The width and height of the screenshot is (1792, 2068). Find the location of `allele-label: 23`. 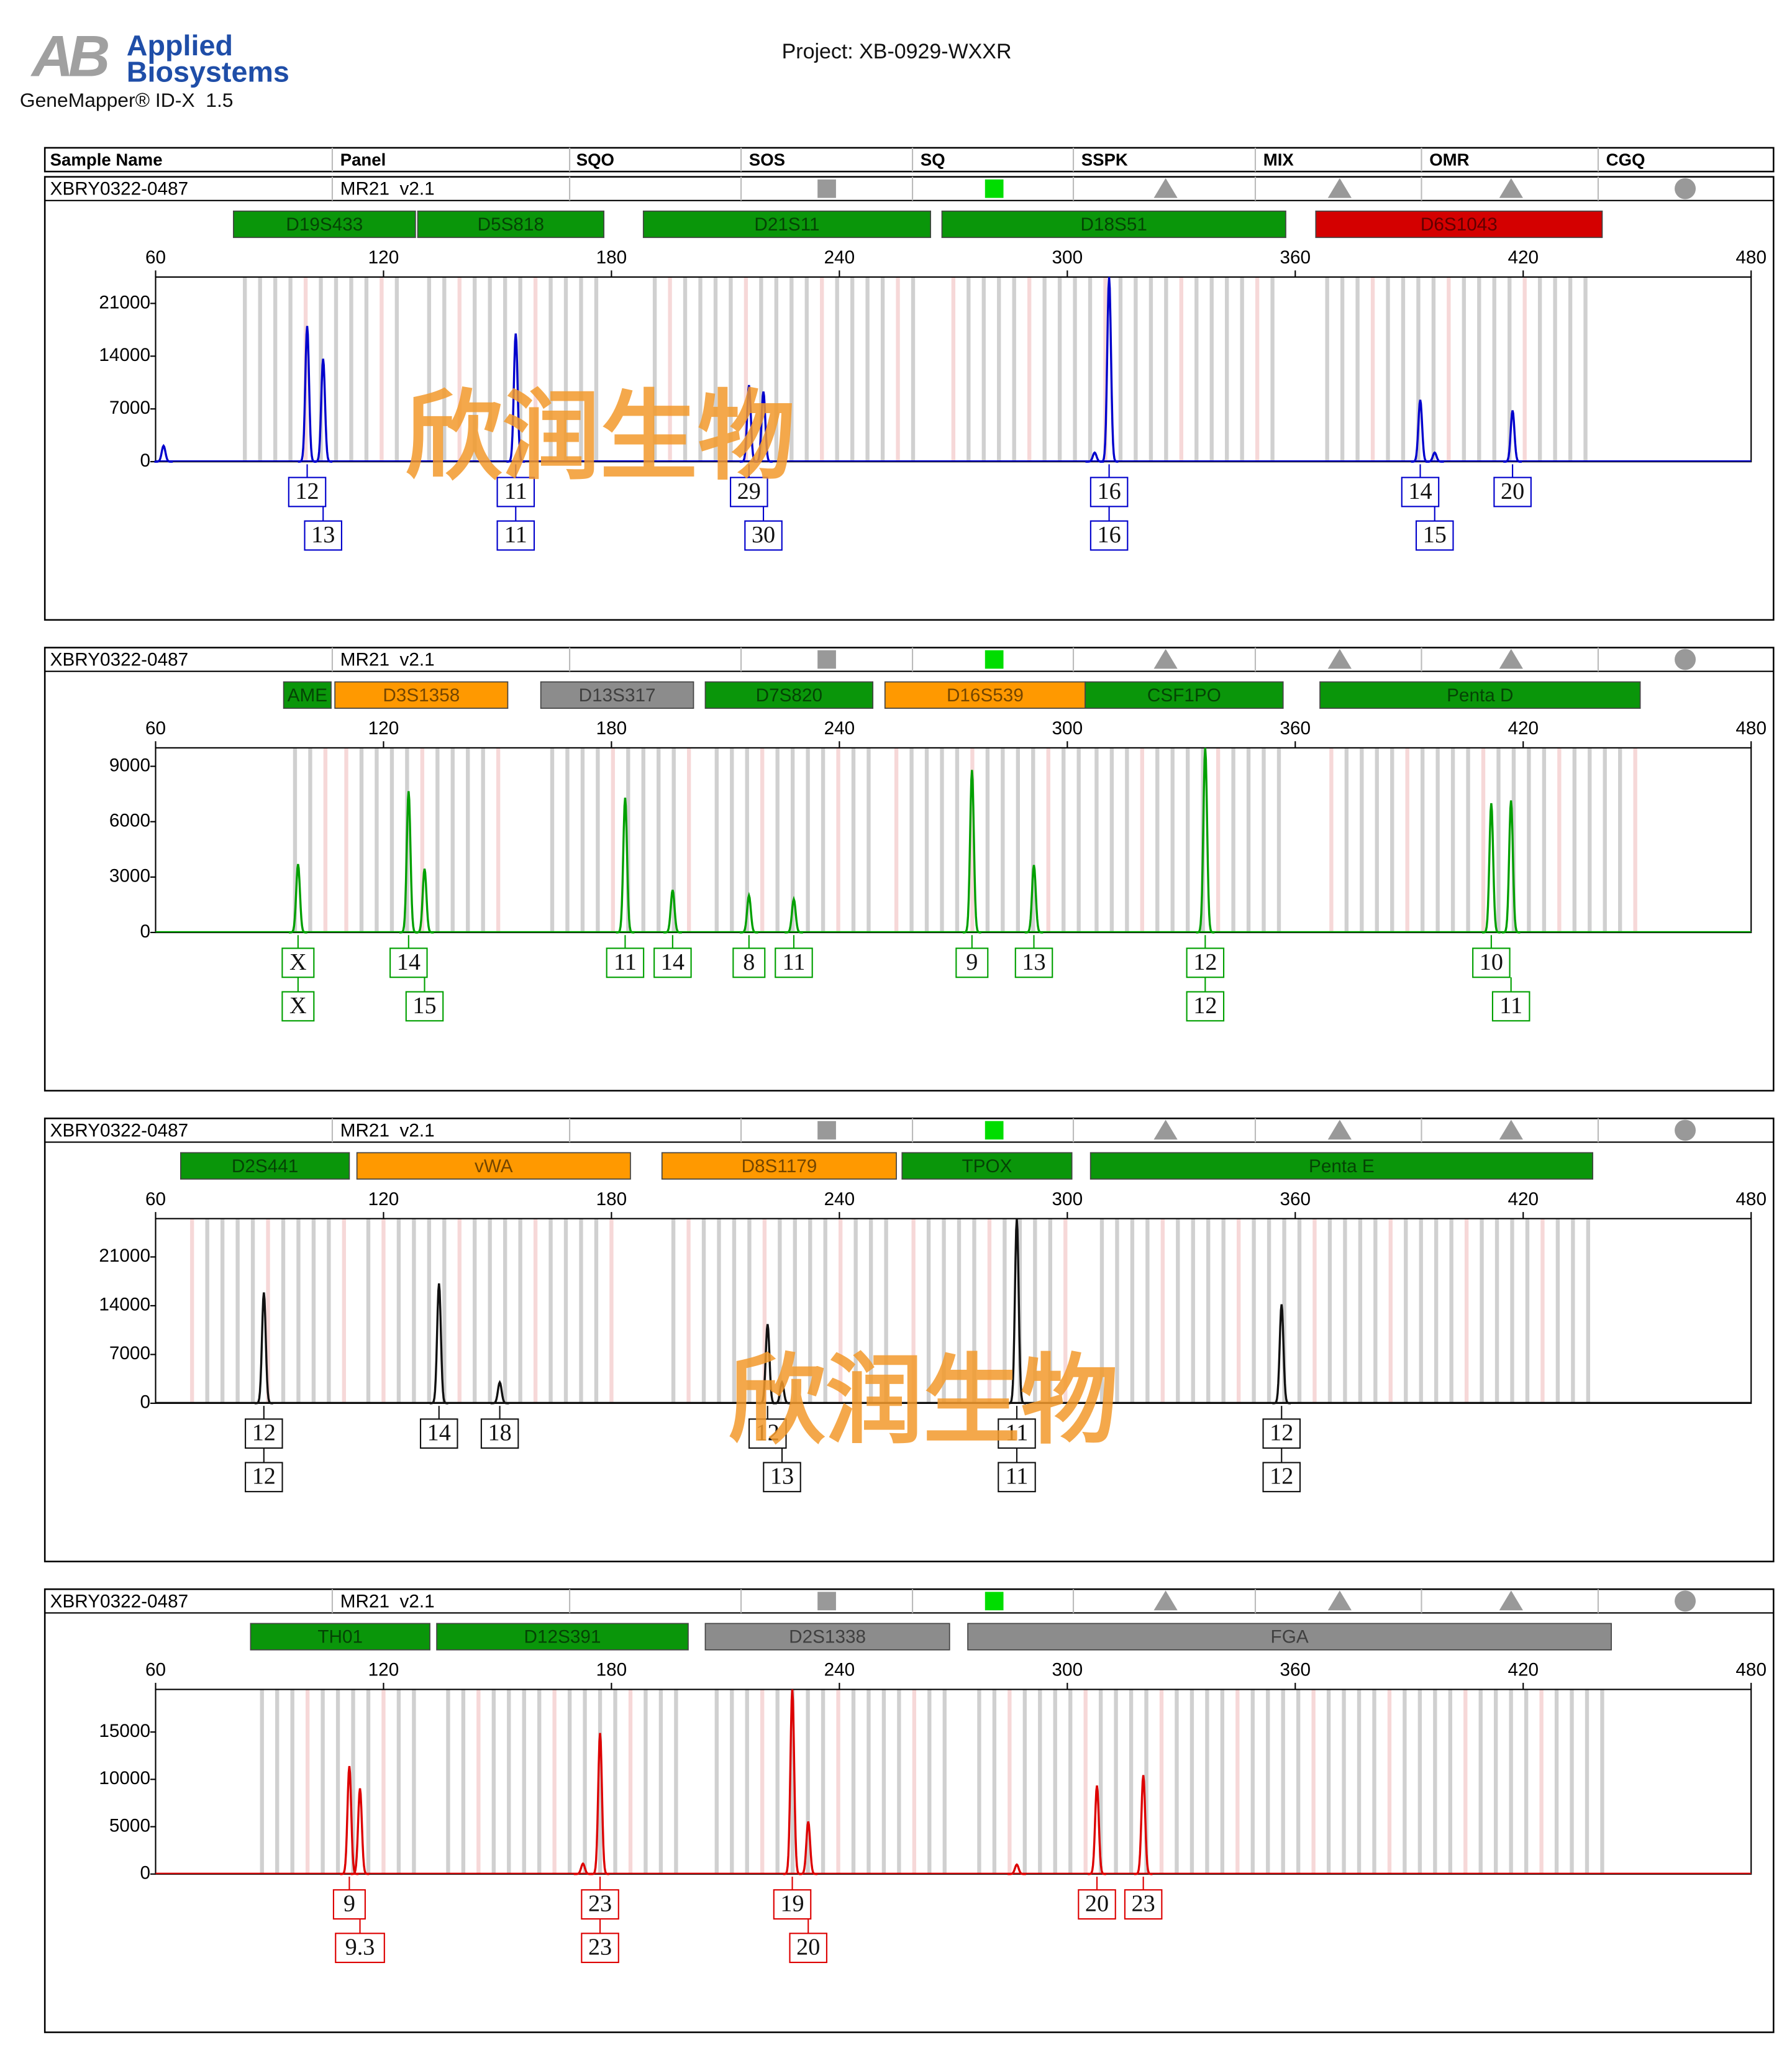

allele-label: 23 is located at coordinates (600, 1903).